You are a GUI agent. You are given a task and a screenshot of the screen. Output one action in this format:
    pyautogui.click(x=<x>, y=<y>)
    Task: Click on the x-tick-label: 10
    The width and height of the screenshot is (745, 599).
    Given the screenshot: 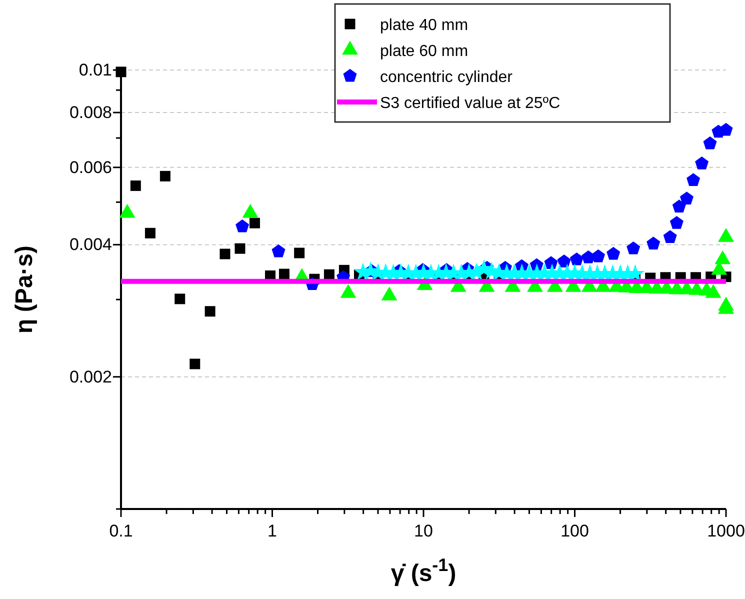 What is the action you would take?
    pyautogui.click(x=423, y=531)
    